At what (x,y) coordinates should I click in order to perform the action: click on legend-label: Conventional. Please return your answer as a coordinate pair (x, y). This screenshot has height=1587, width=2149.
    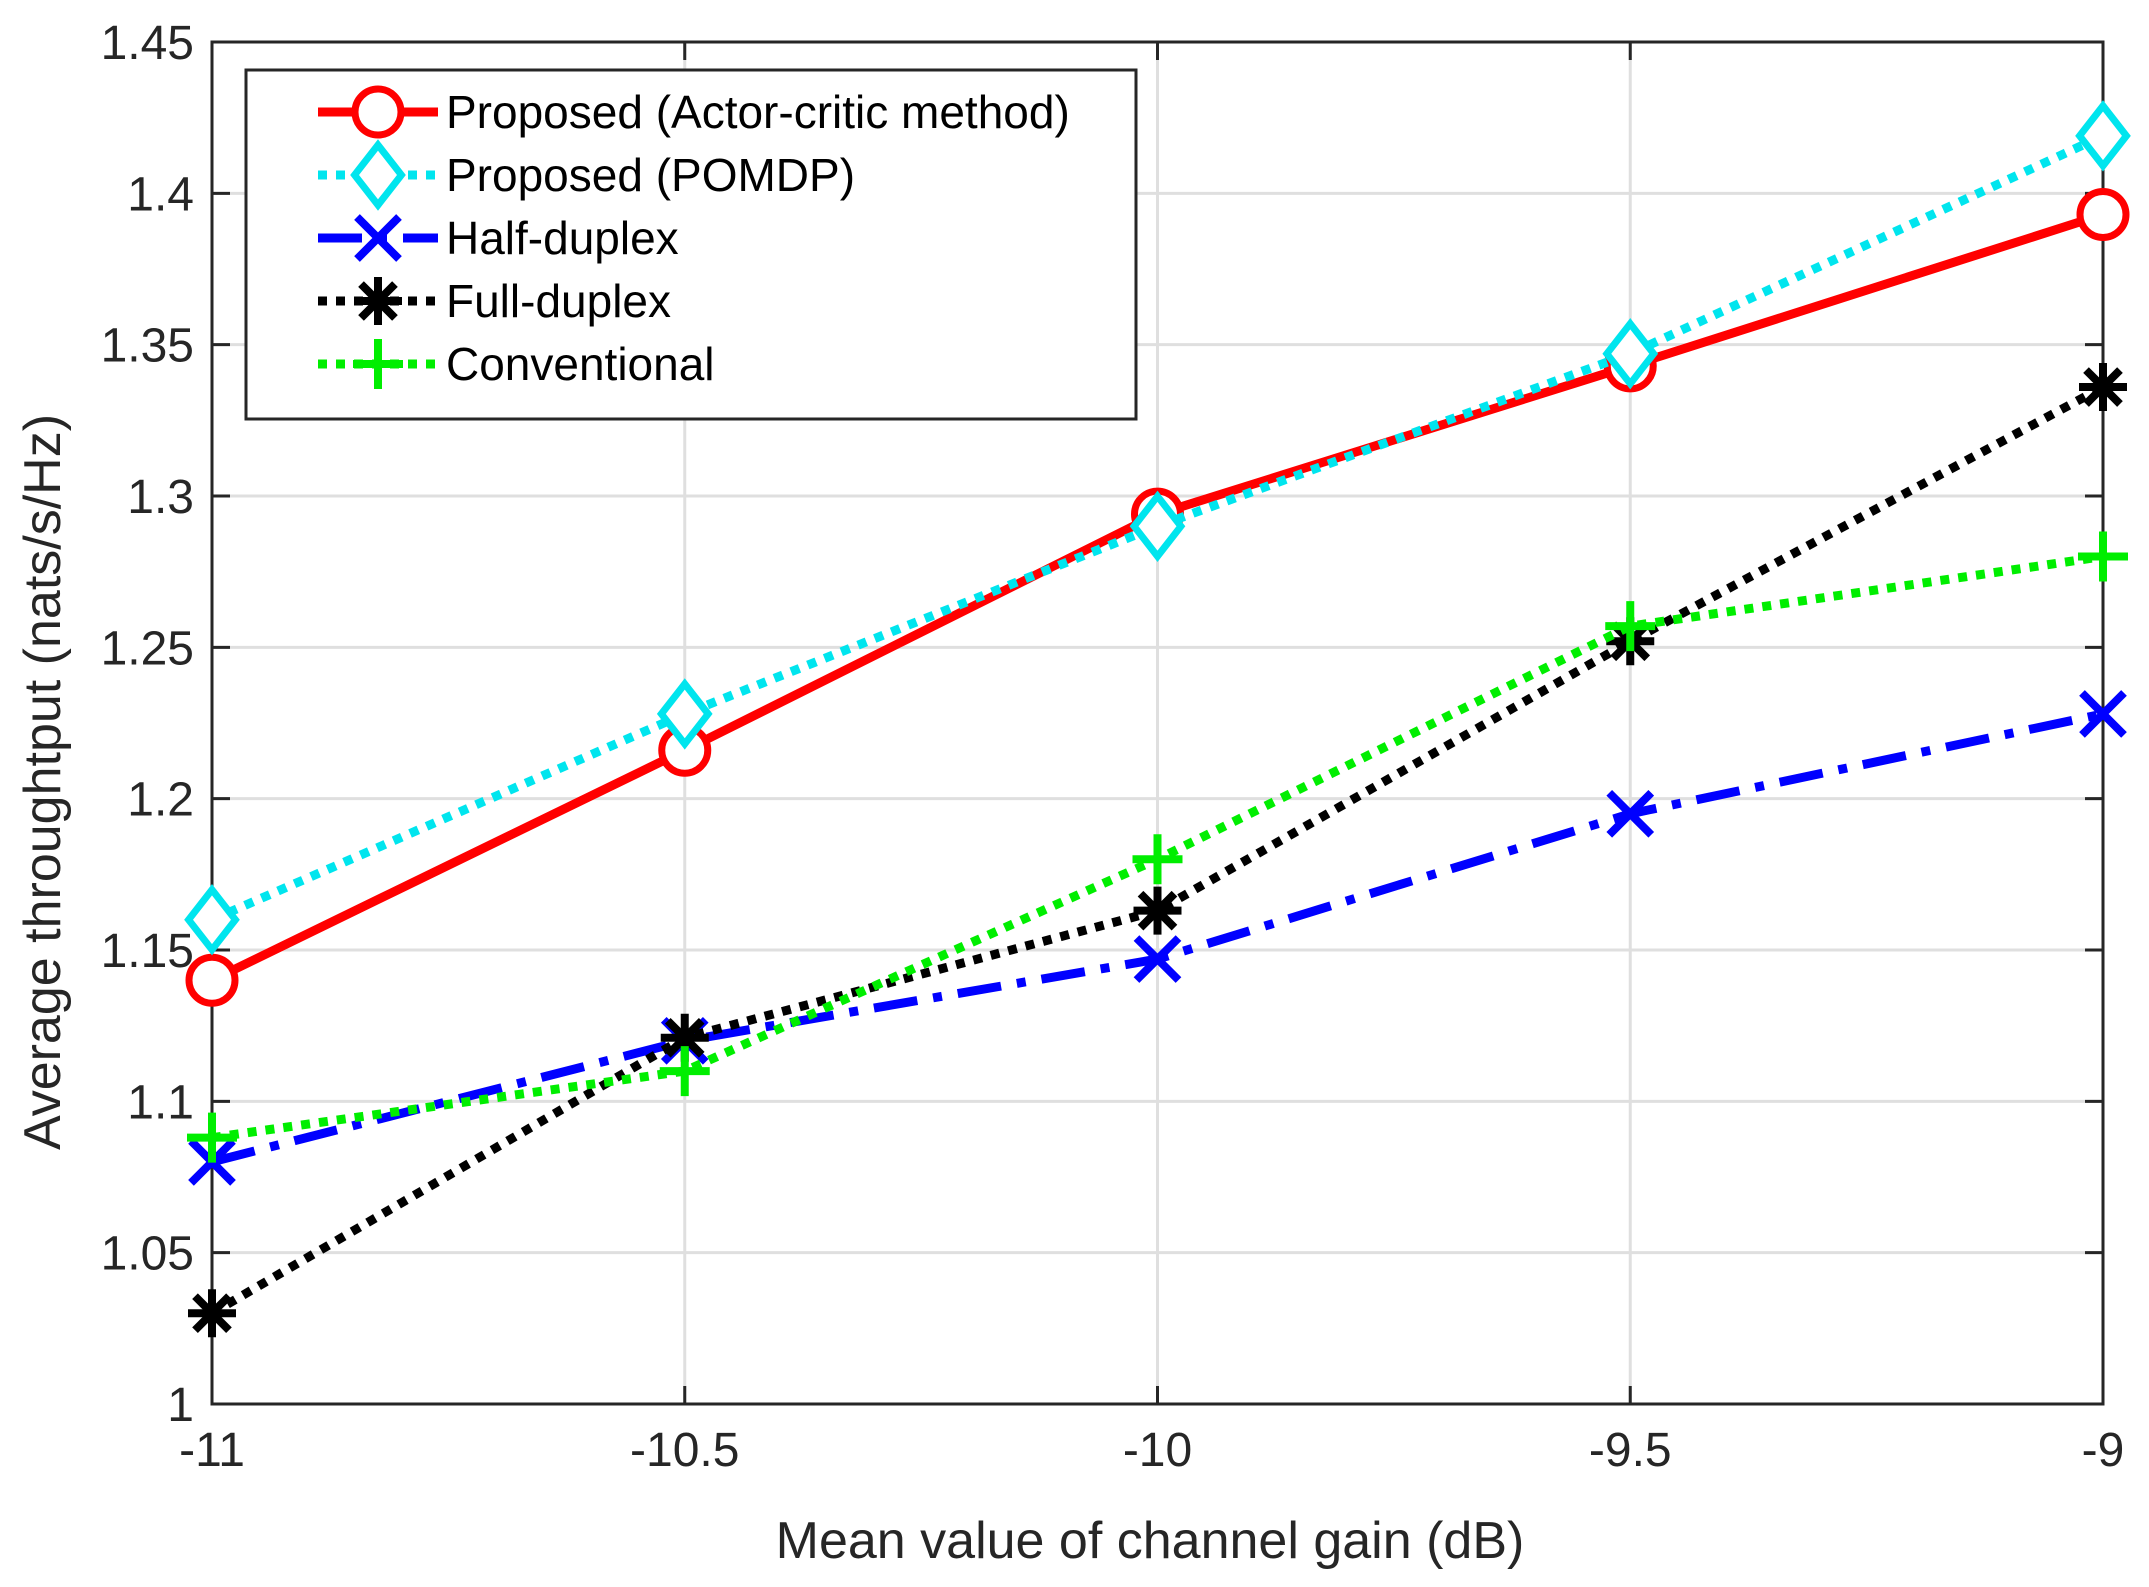
    Looking at the image, I should click on (580, 364).